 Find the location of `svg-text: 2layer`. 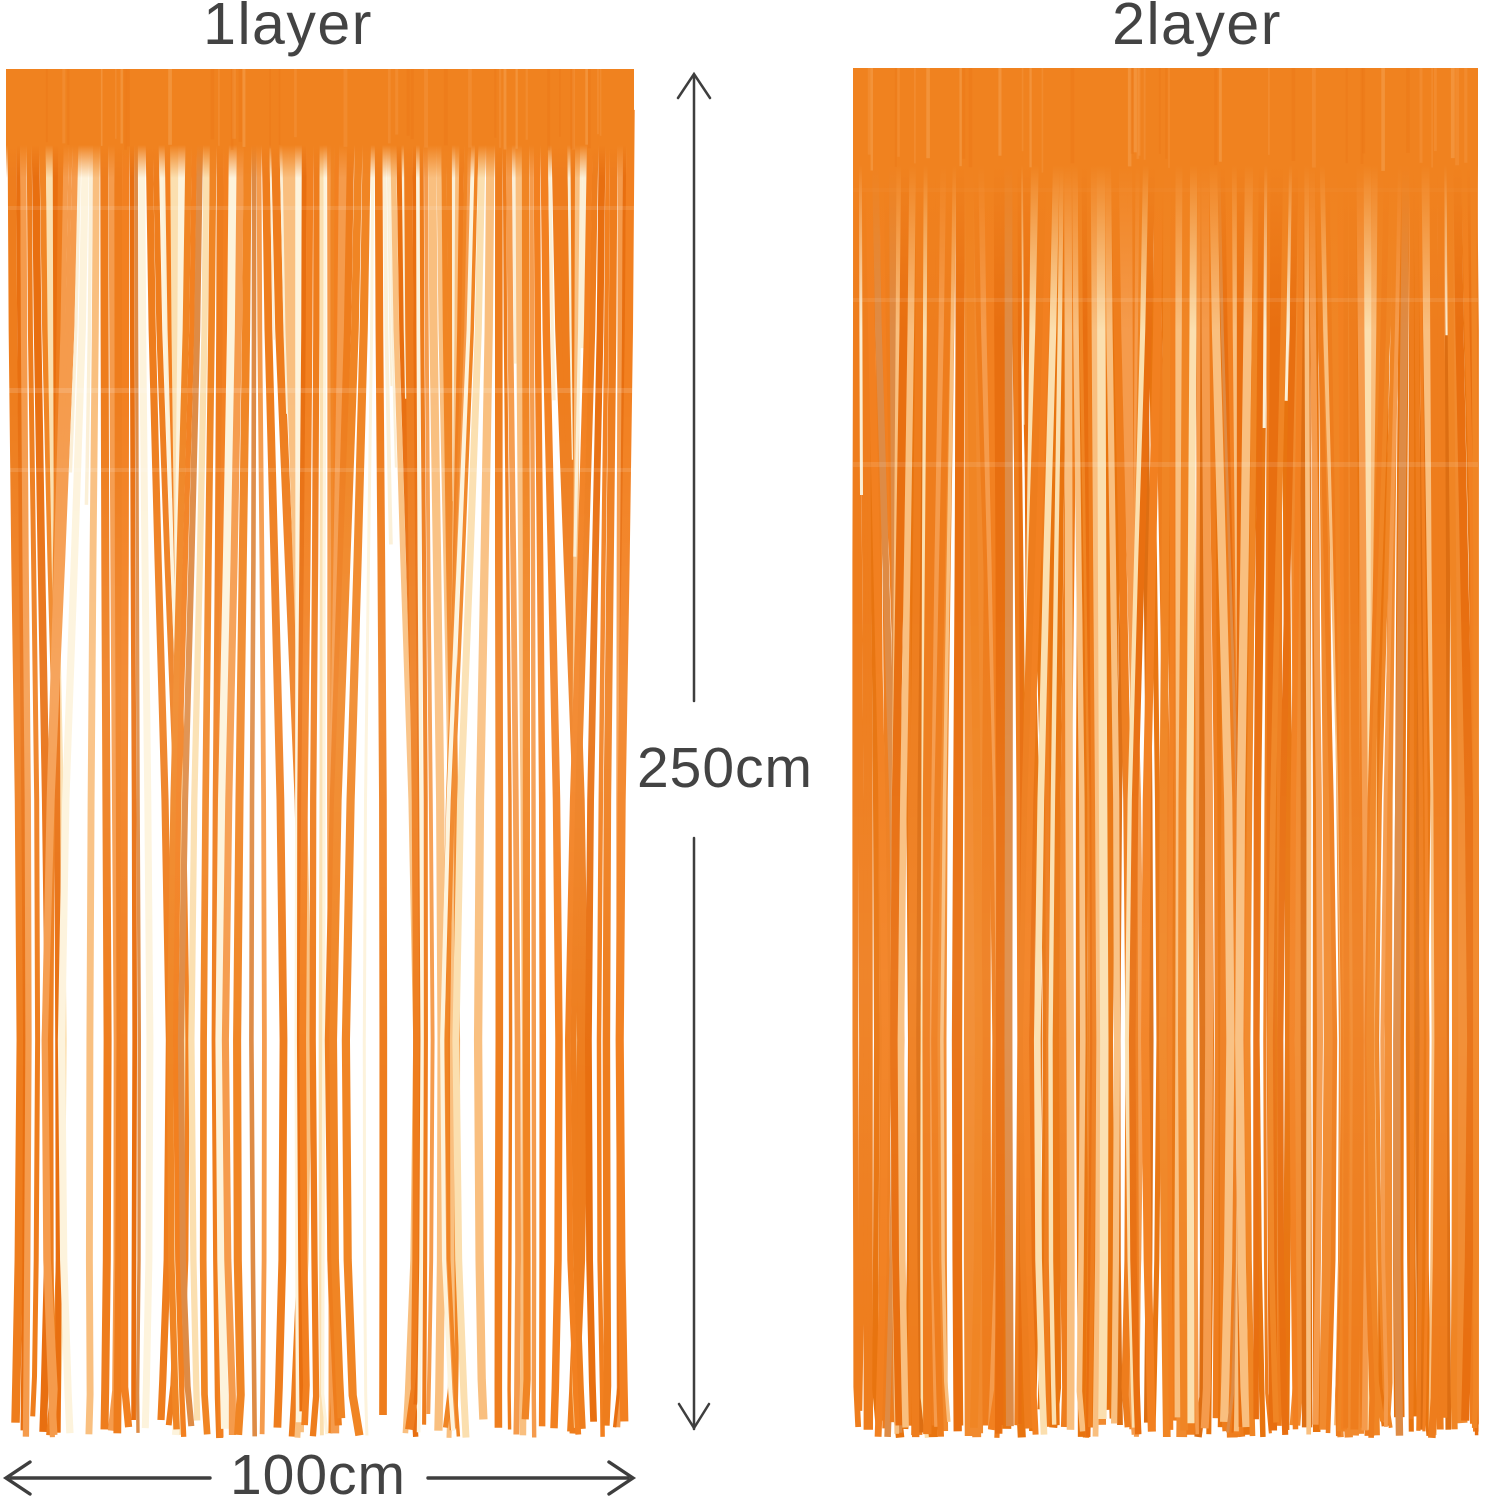

svg-text: 2layer is located at coordinates (1197, 28).